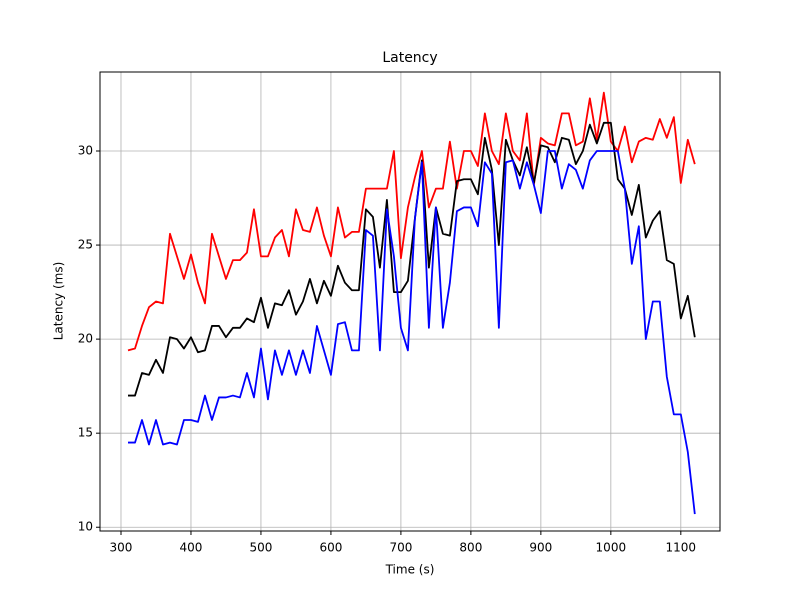 This screenshot has width=800, height=604. Describe the element at coordinates (409, 58) in the screenshot. I see `chart-title: Latency` at that location.